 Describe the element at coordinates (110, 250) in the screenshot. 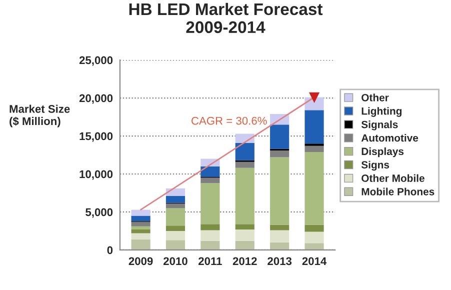

I see `y-tick-label: 0` at that location.